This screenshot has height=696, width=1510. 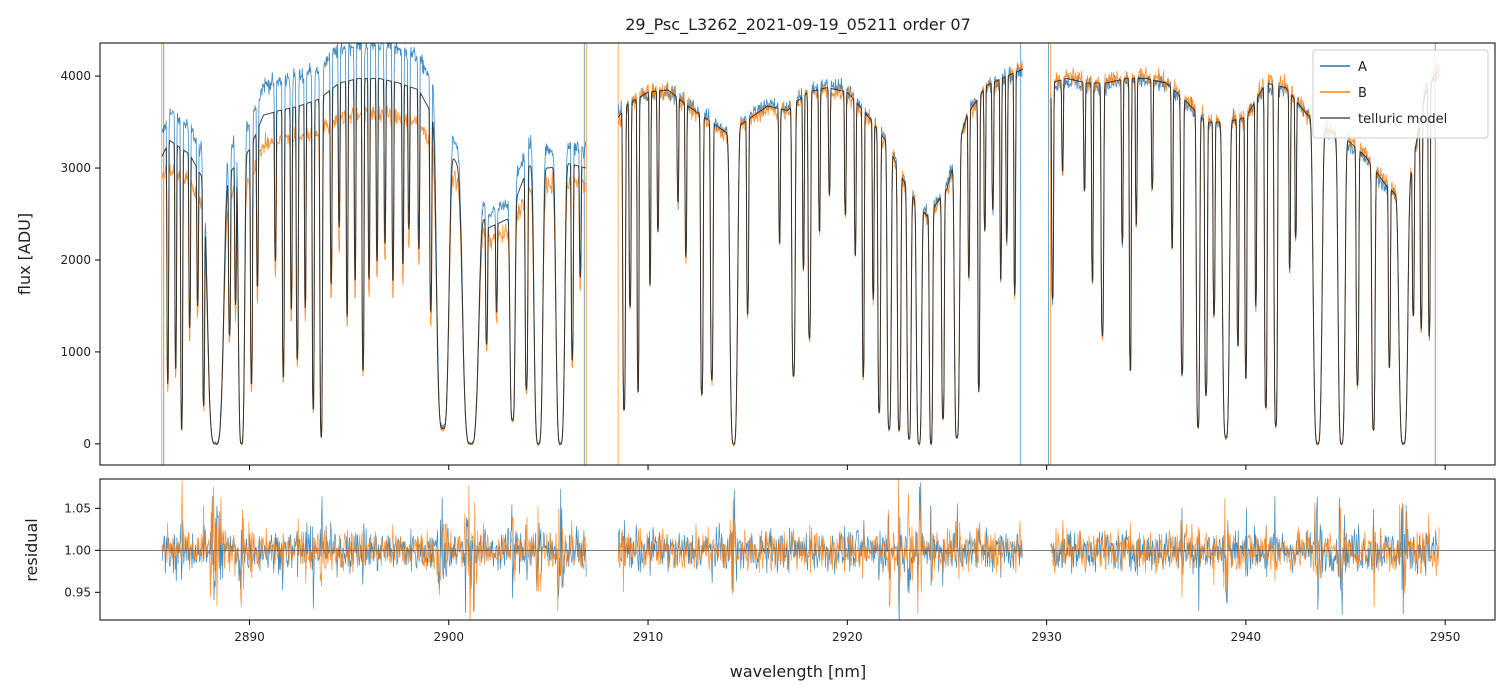 I want to click on flux-y-tick-label: 0, so click(x=87, y=444).